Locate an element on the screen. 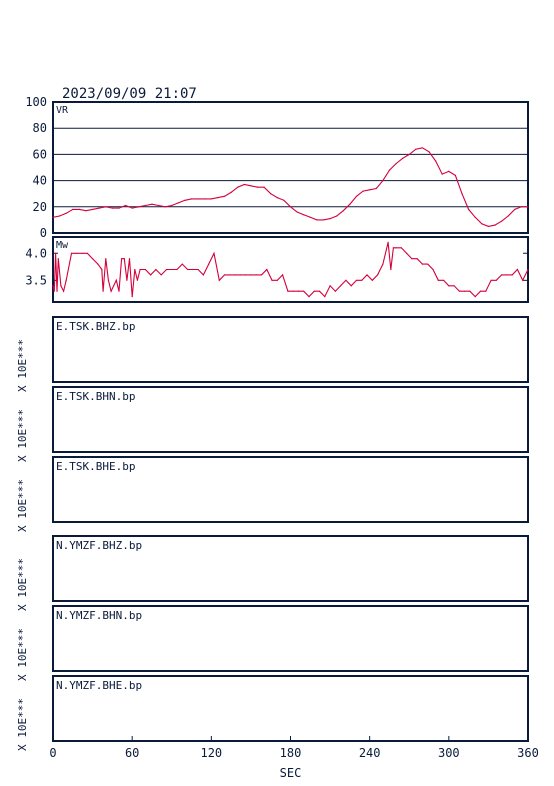 This screenshot has height=786, width=554. y-tick-label: 60 is located at coordinates (40, 154).